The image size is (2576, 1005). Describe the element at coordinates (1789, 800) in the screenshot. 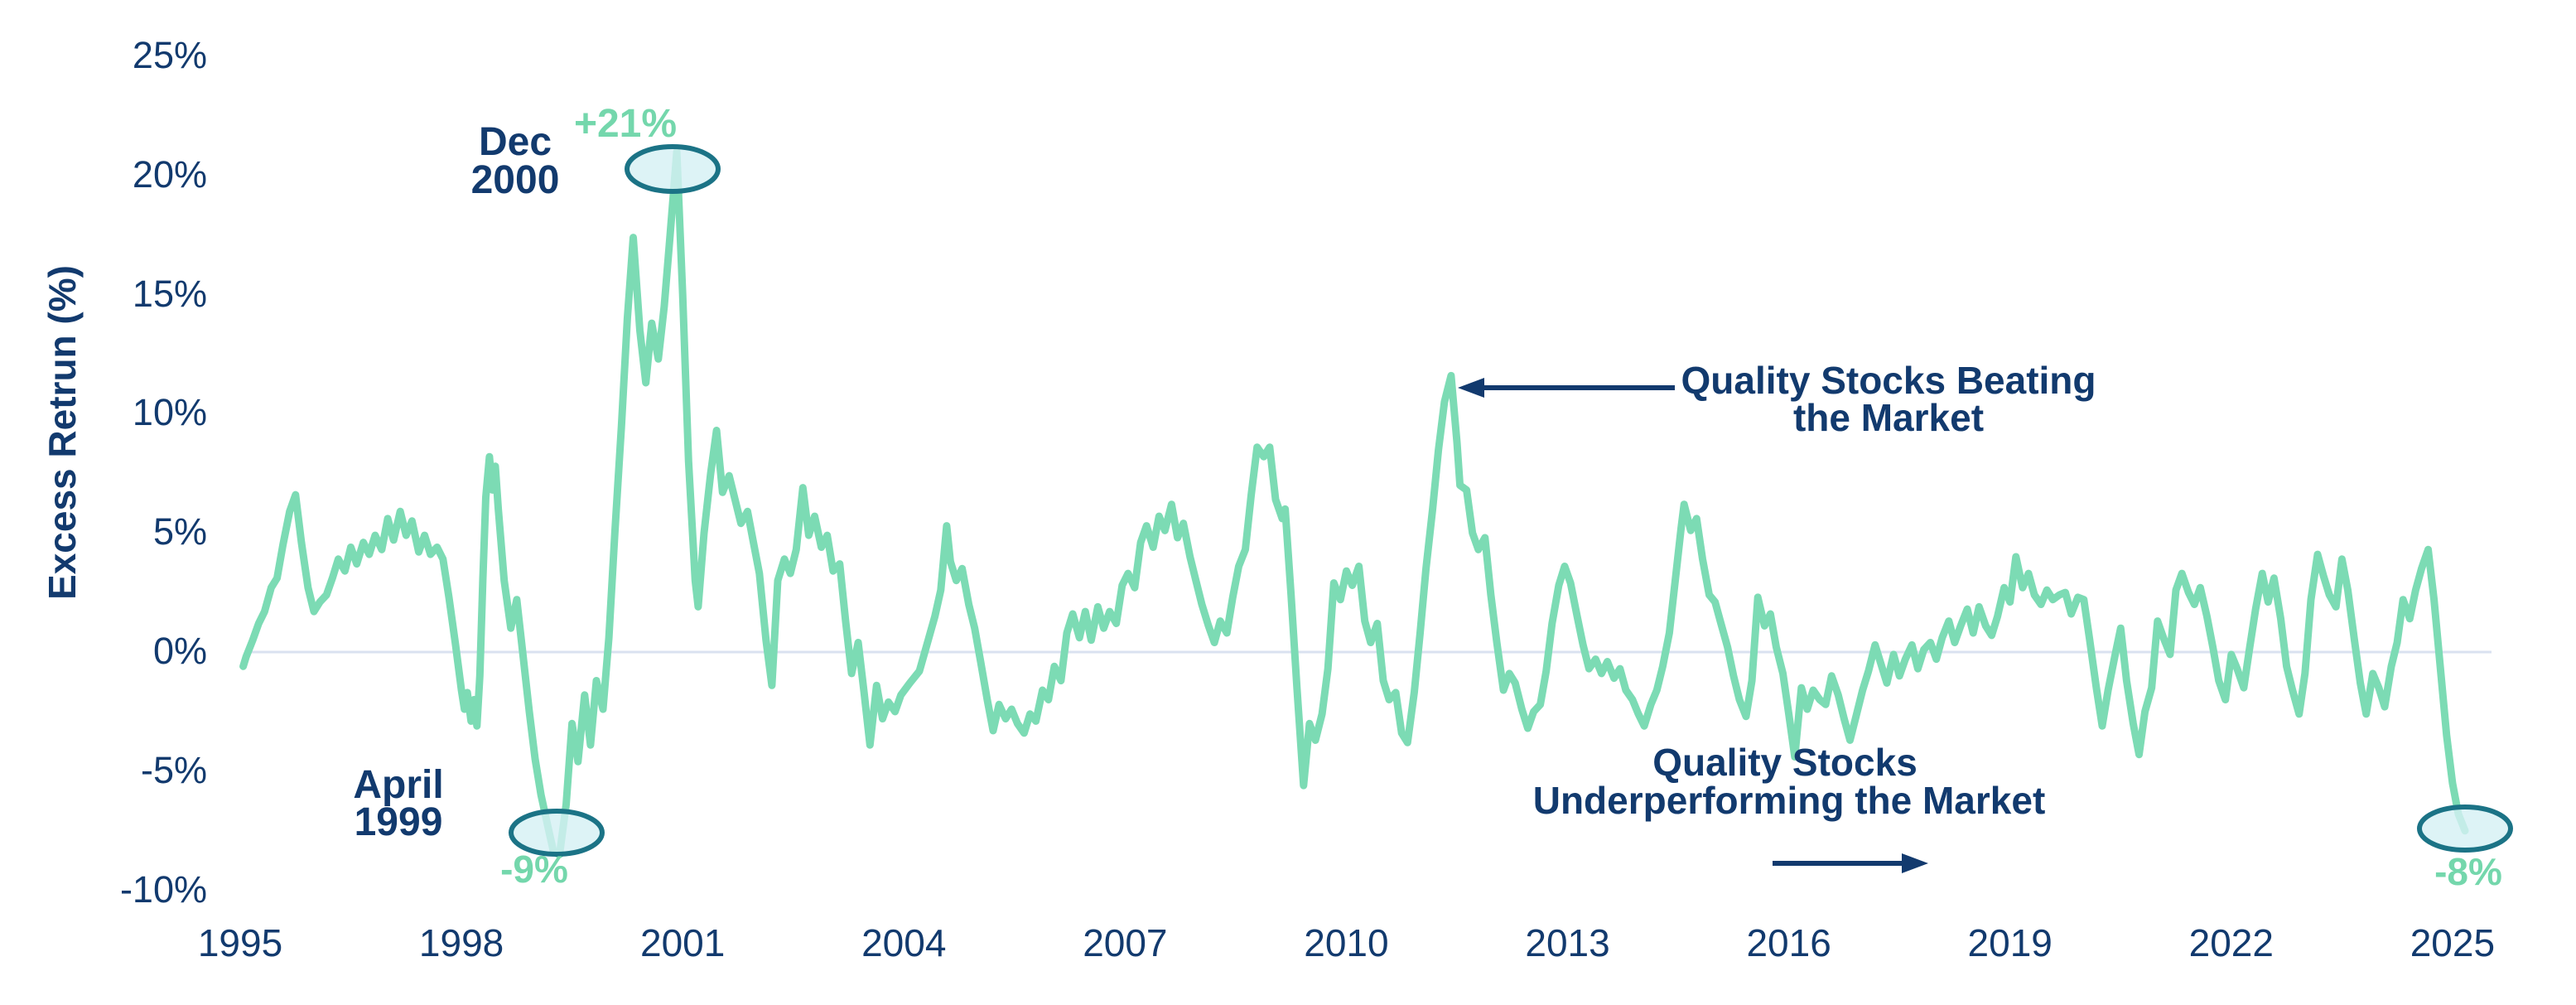

I see `annotation-underperforming-line2: Underperforming the Market` at that location.